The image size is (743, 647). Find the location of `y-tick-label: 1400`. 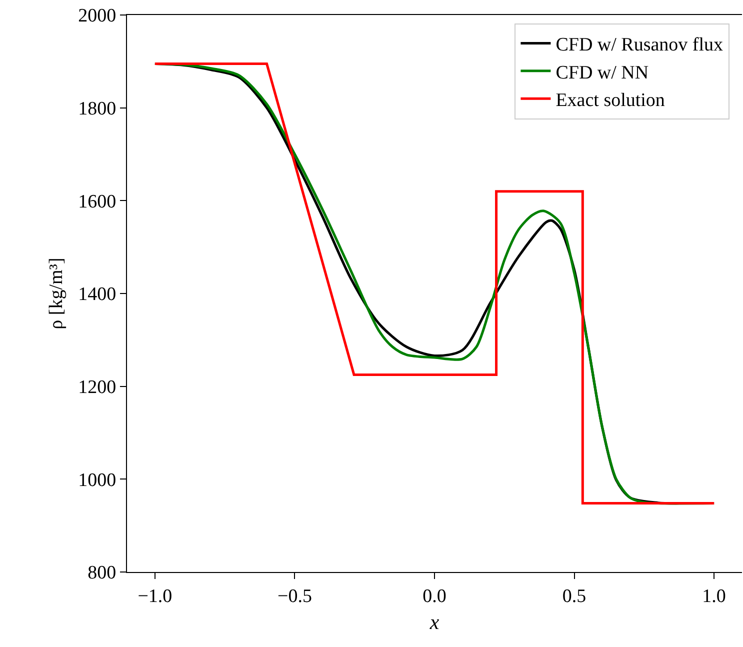

y-tick-label: 1400 is located at coordinates (97, 295).